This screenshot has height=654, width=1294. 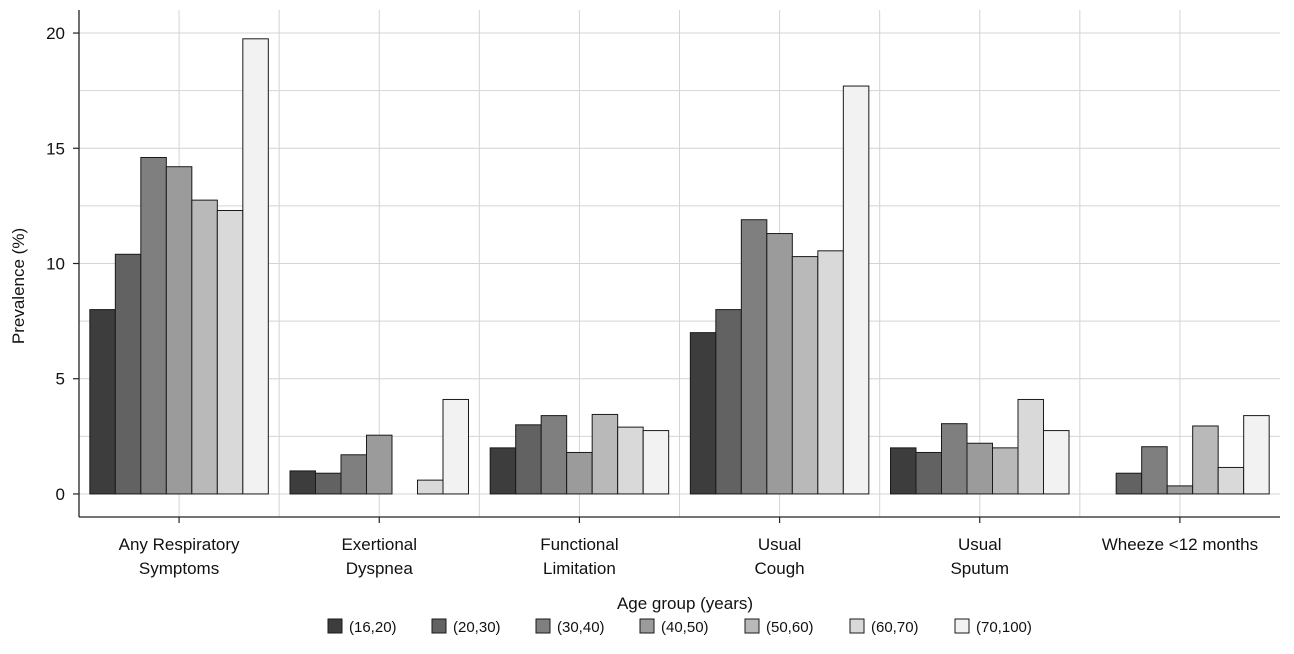 I want to click on legend-item: (70,100), so click(x=993, y=627).